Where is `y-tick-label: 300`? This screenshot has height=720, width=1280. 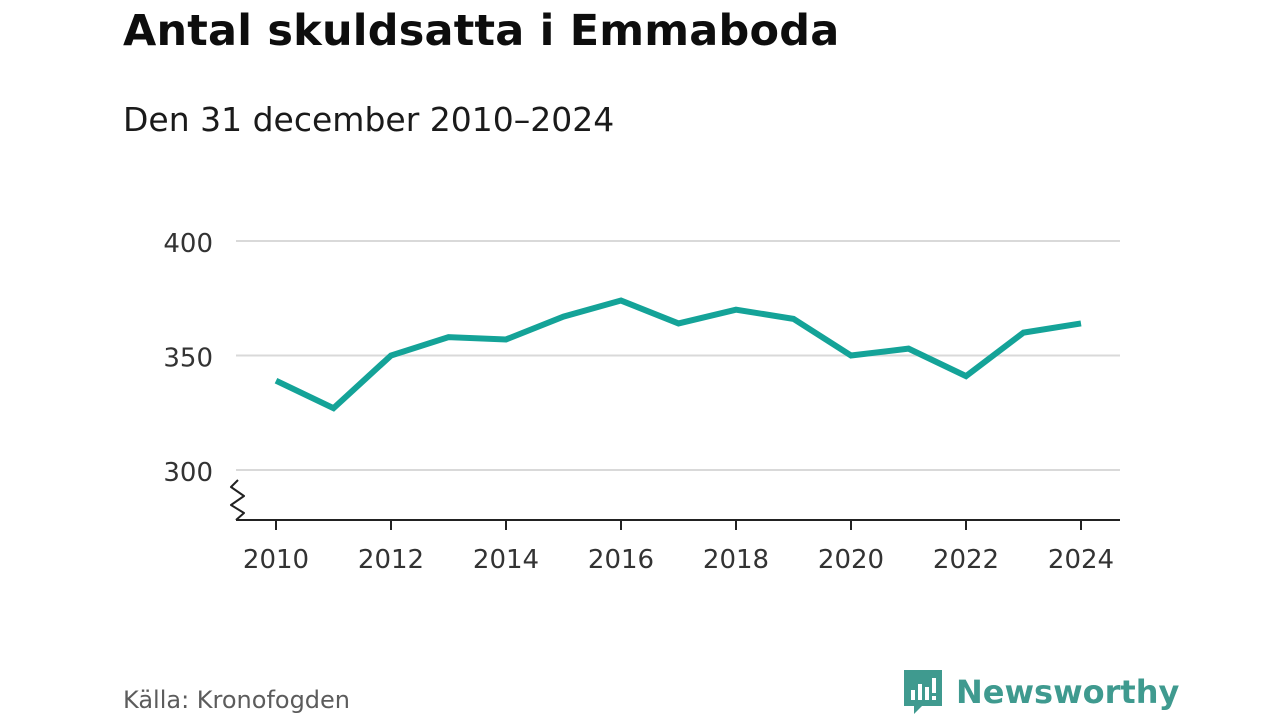
y-tick-label: 300 is located at coordinates (188, 473).